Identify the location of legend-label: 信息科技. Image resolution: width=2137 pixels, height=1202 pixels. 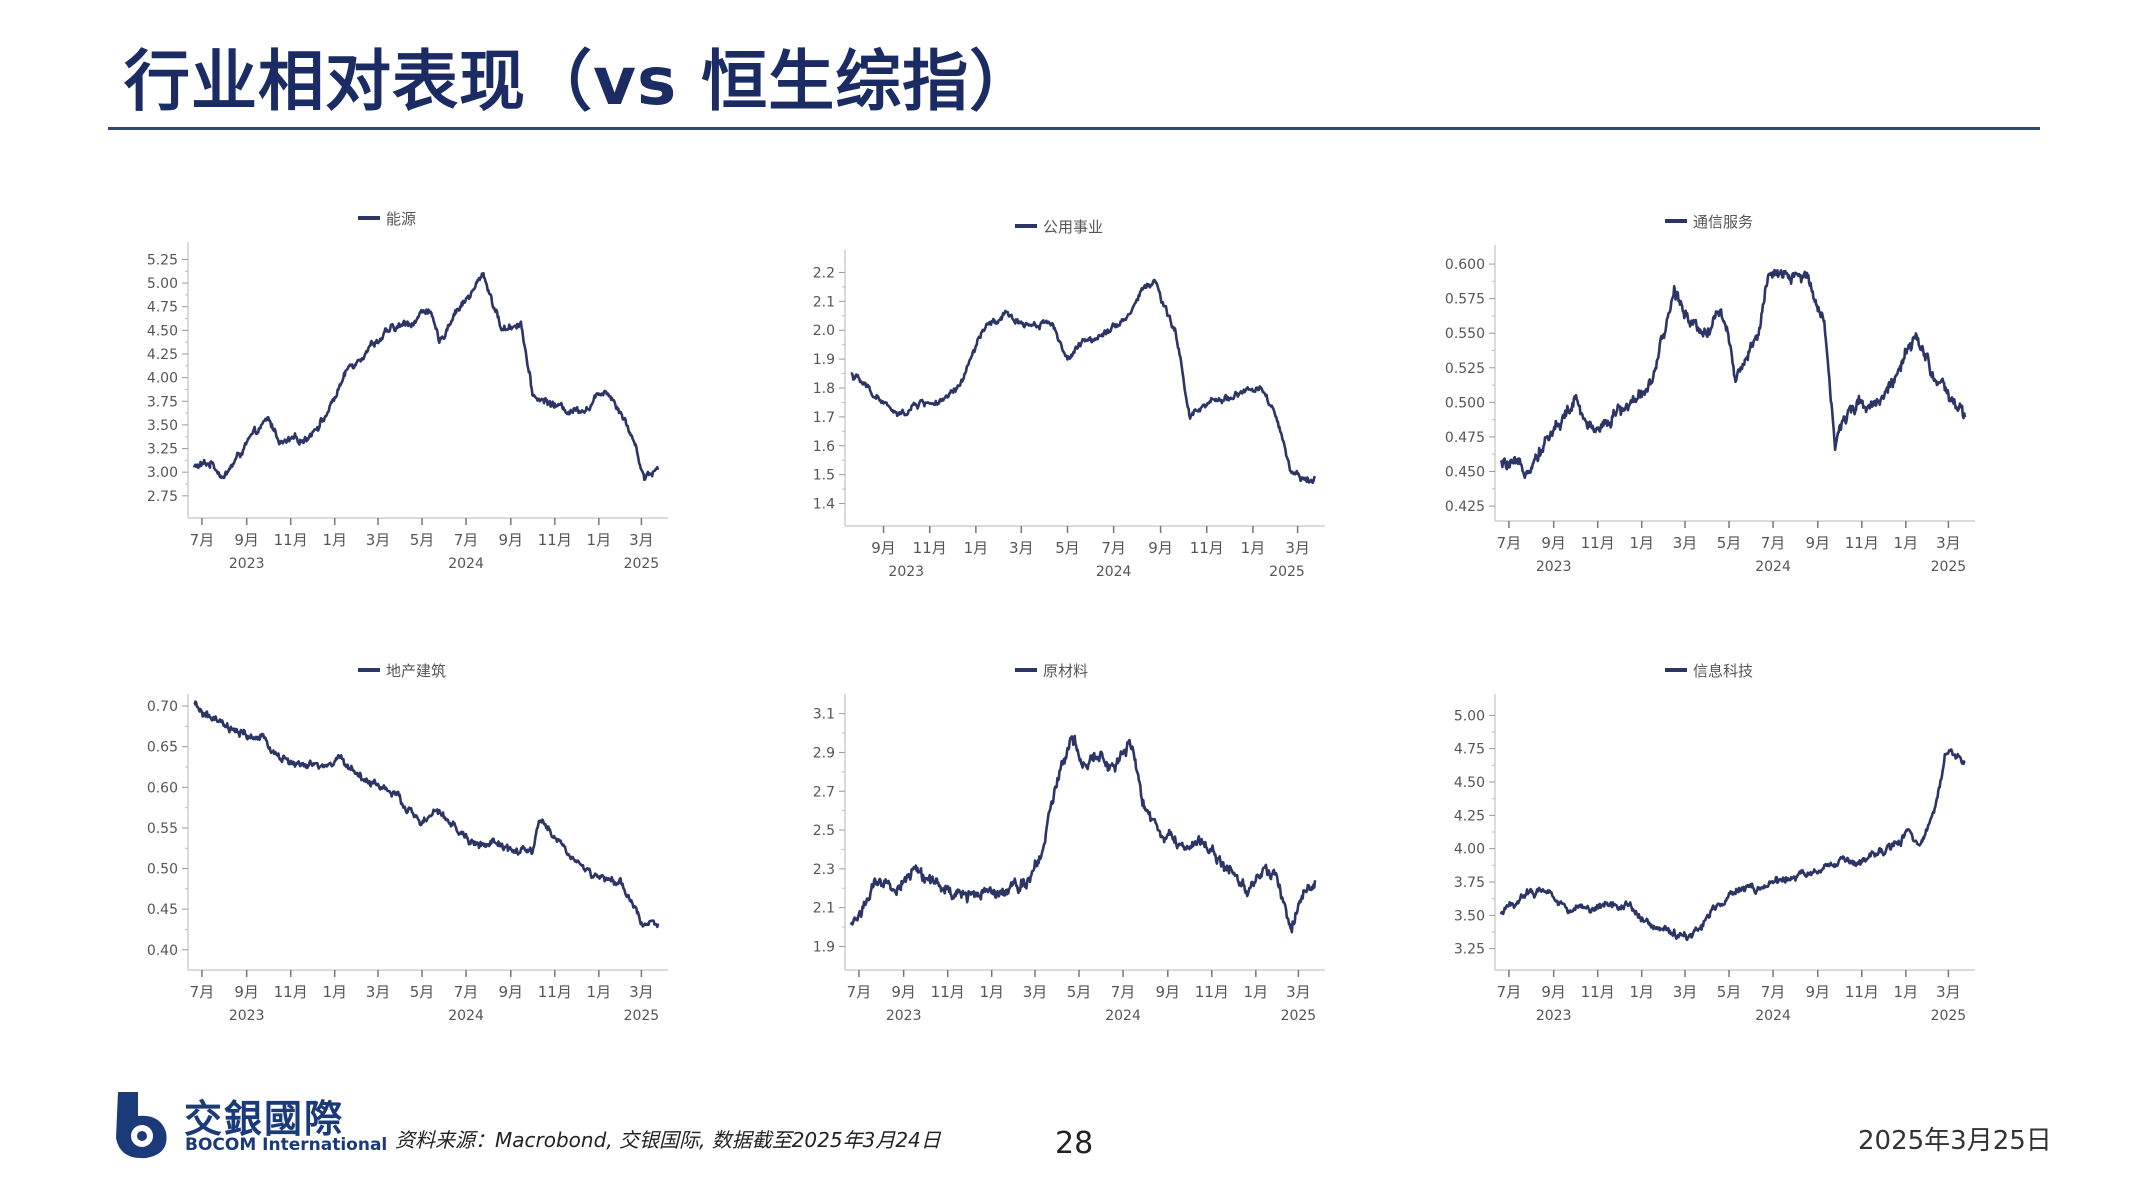
(1723, 671).